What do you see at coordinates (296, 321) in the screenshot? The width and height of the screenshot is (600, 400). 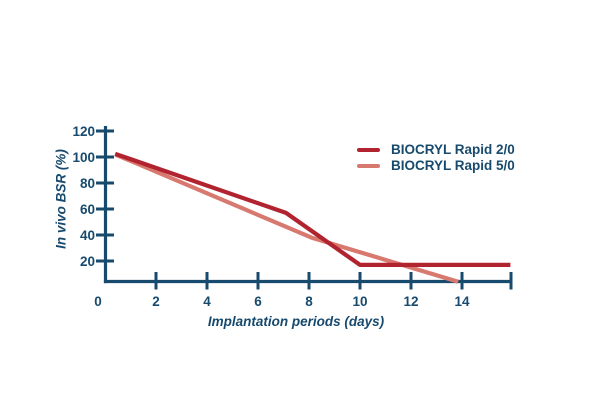 I see `x-axis-title: Implantation periods (days)` at bounding box center [296, 321].